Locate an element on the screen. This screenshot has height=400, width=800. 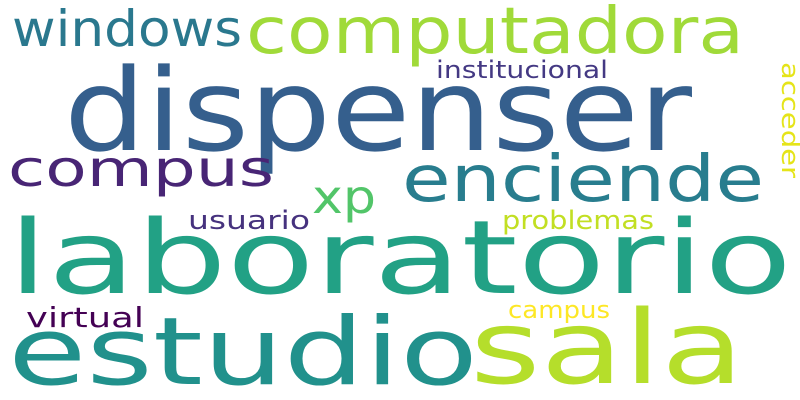
word-compus: compus is located at coordinates (141, 169).